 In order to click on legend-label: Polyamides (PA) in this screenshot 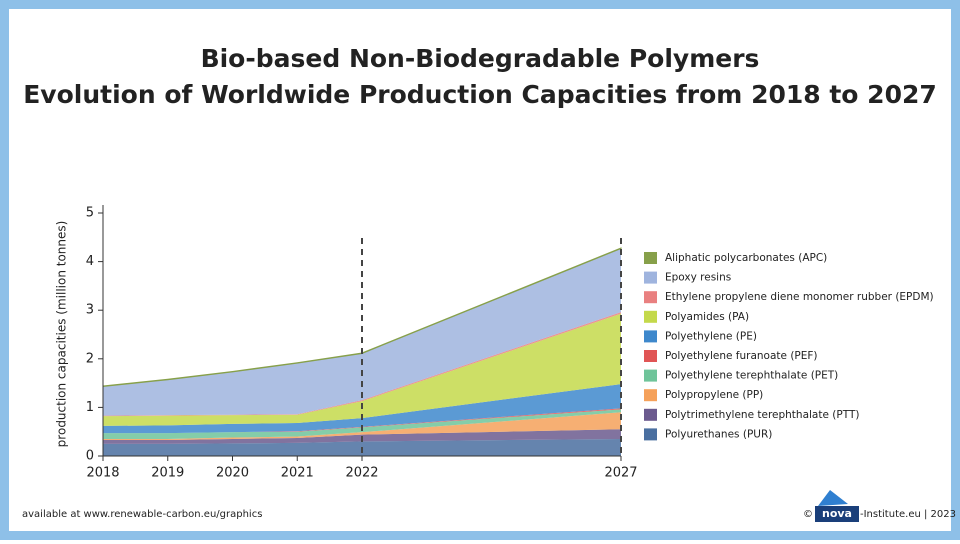, I will do `click(707, 317)`.